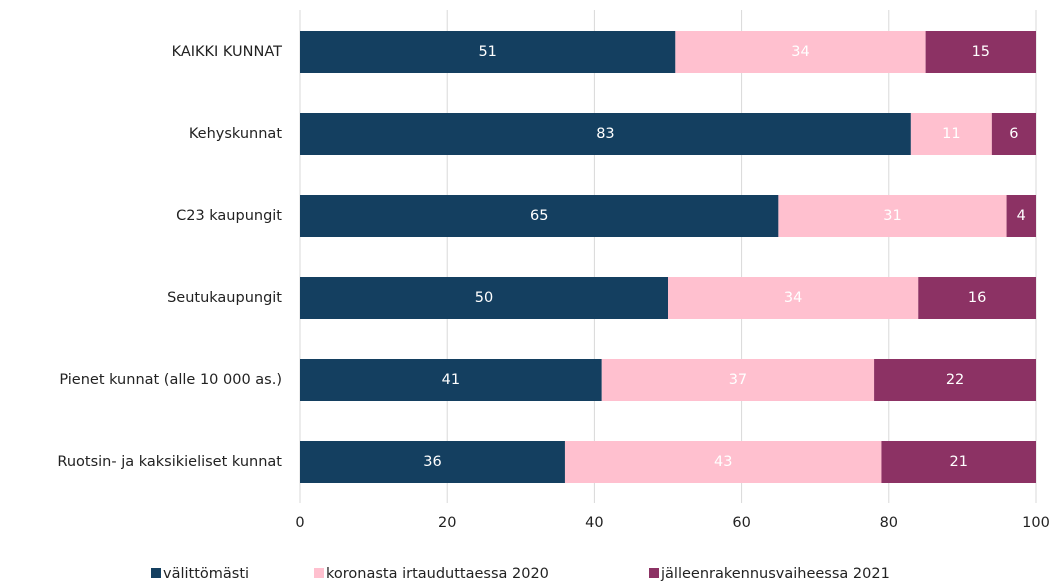 The height and width of the screenshot is (586, 1053). I want to click on data-label: 6, so click(1013, 134).